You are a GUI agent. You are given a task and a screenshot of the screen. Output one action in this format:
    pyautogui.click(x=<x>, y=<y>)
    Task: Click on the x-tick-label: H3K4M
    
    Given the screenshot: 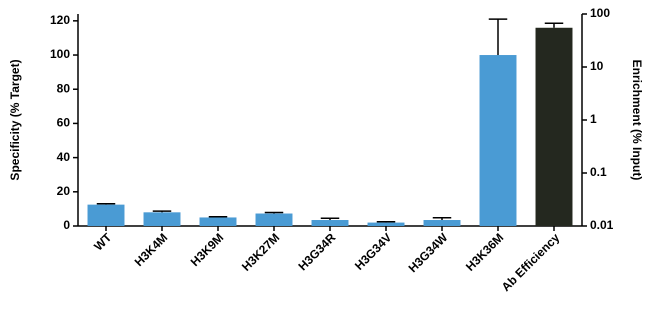 What is the action you would take?
    pyautogui.click(x=151, y=249)
    